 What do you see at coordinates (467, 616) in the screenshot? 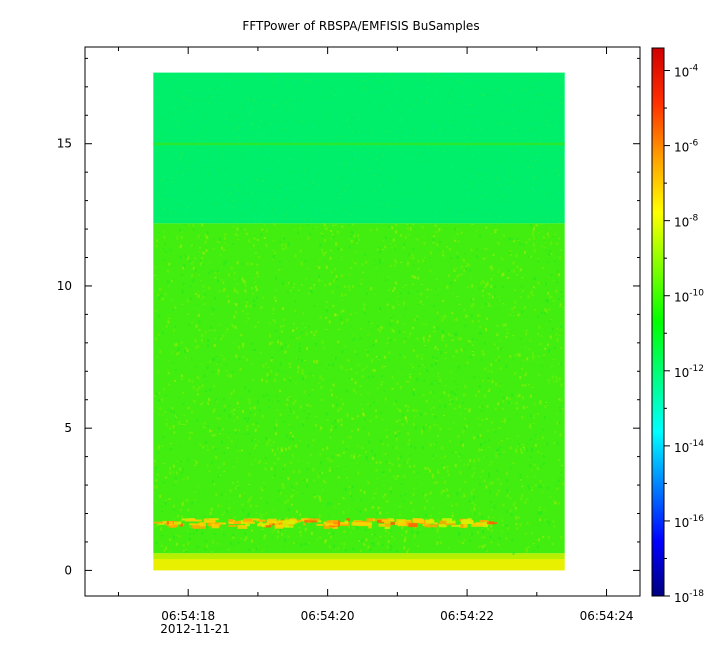
I see `x-tick-label: 06:54:22` at bounding box center [467, 616].